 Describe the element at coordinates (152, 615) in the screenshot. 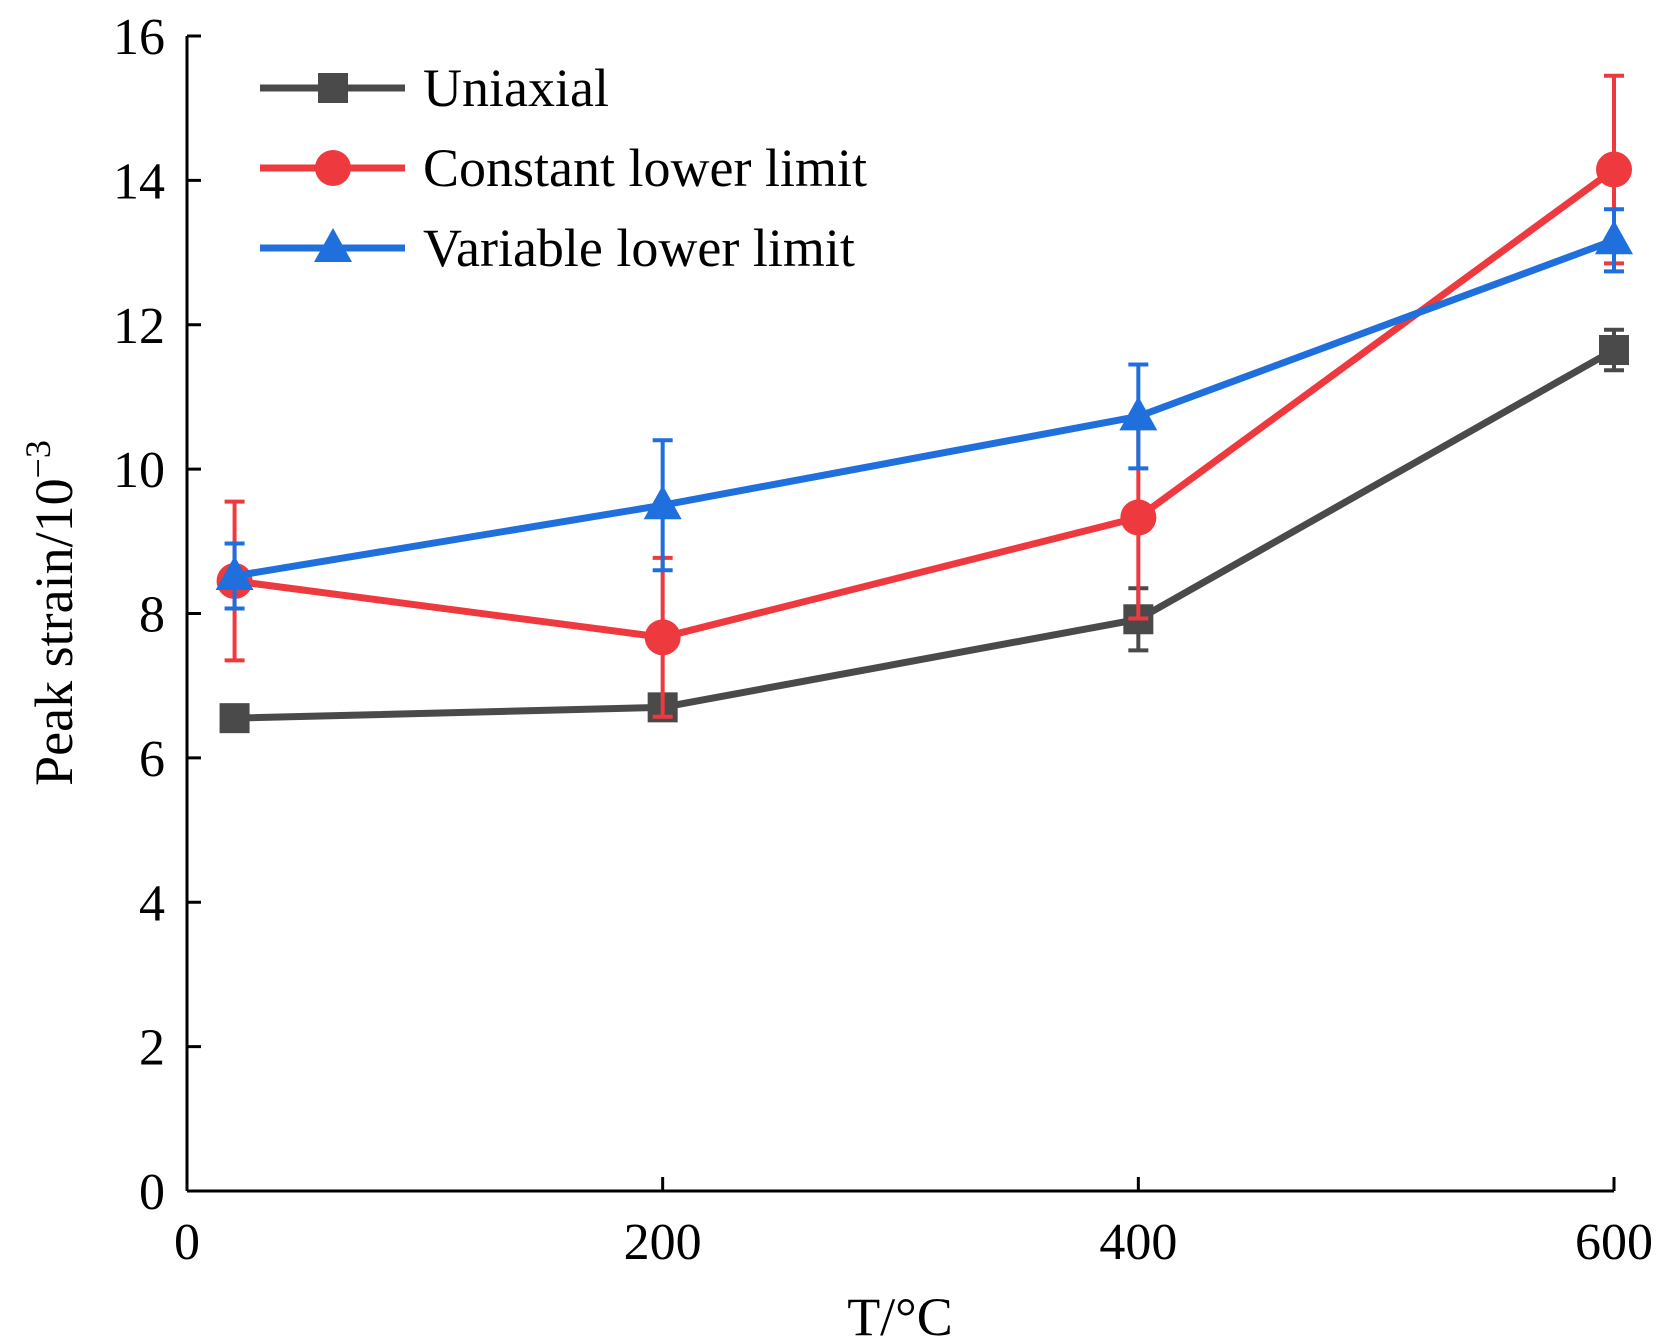

I see `y-tick-label-8: 8` at that location.